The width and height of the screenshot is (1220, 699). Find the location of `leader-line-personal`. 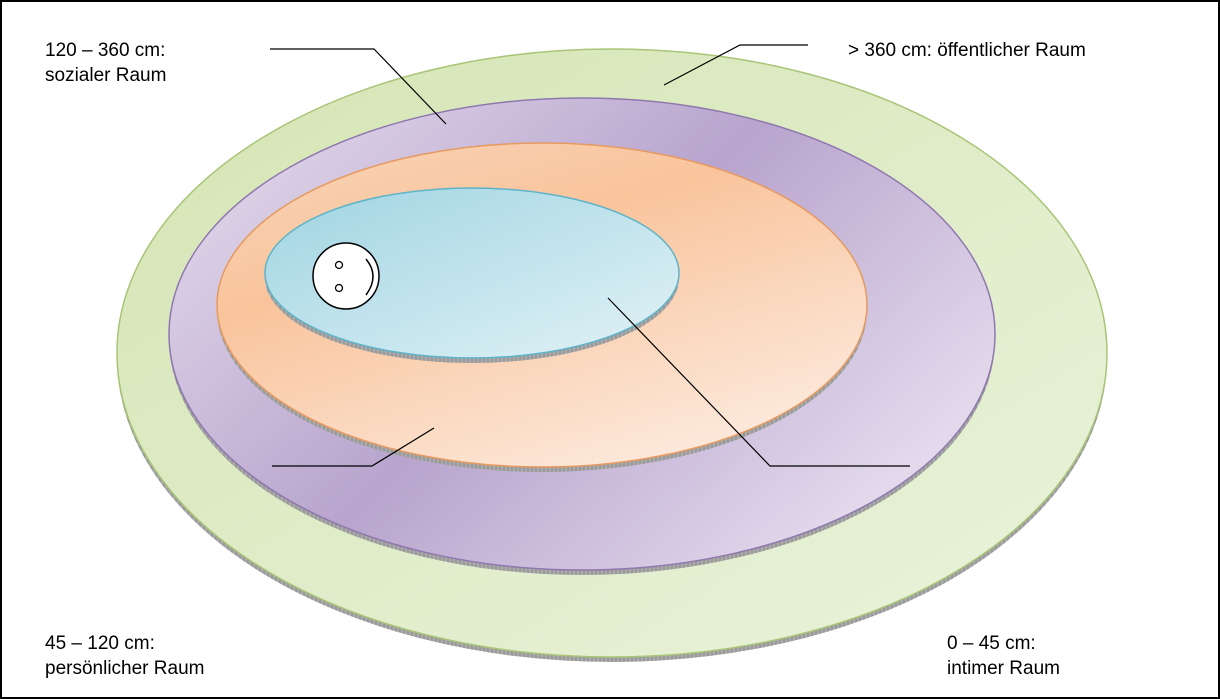

leader-line-personal is located at coordinates (353, 447).